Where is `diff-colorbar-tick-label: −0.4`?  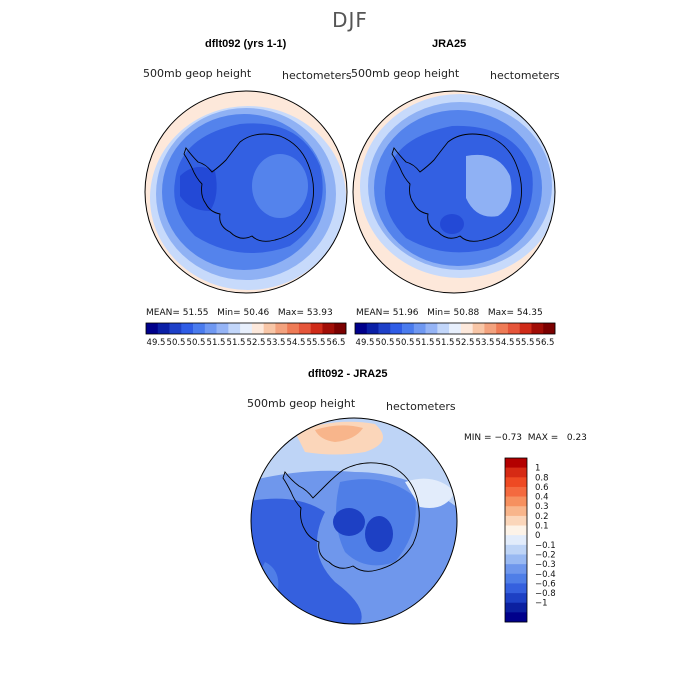 diff-colorbar-tick-label: −0.4 is located at coordinates (545, 575).